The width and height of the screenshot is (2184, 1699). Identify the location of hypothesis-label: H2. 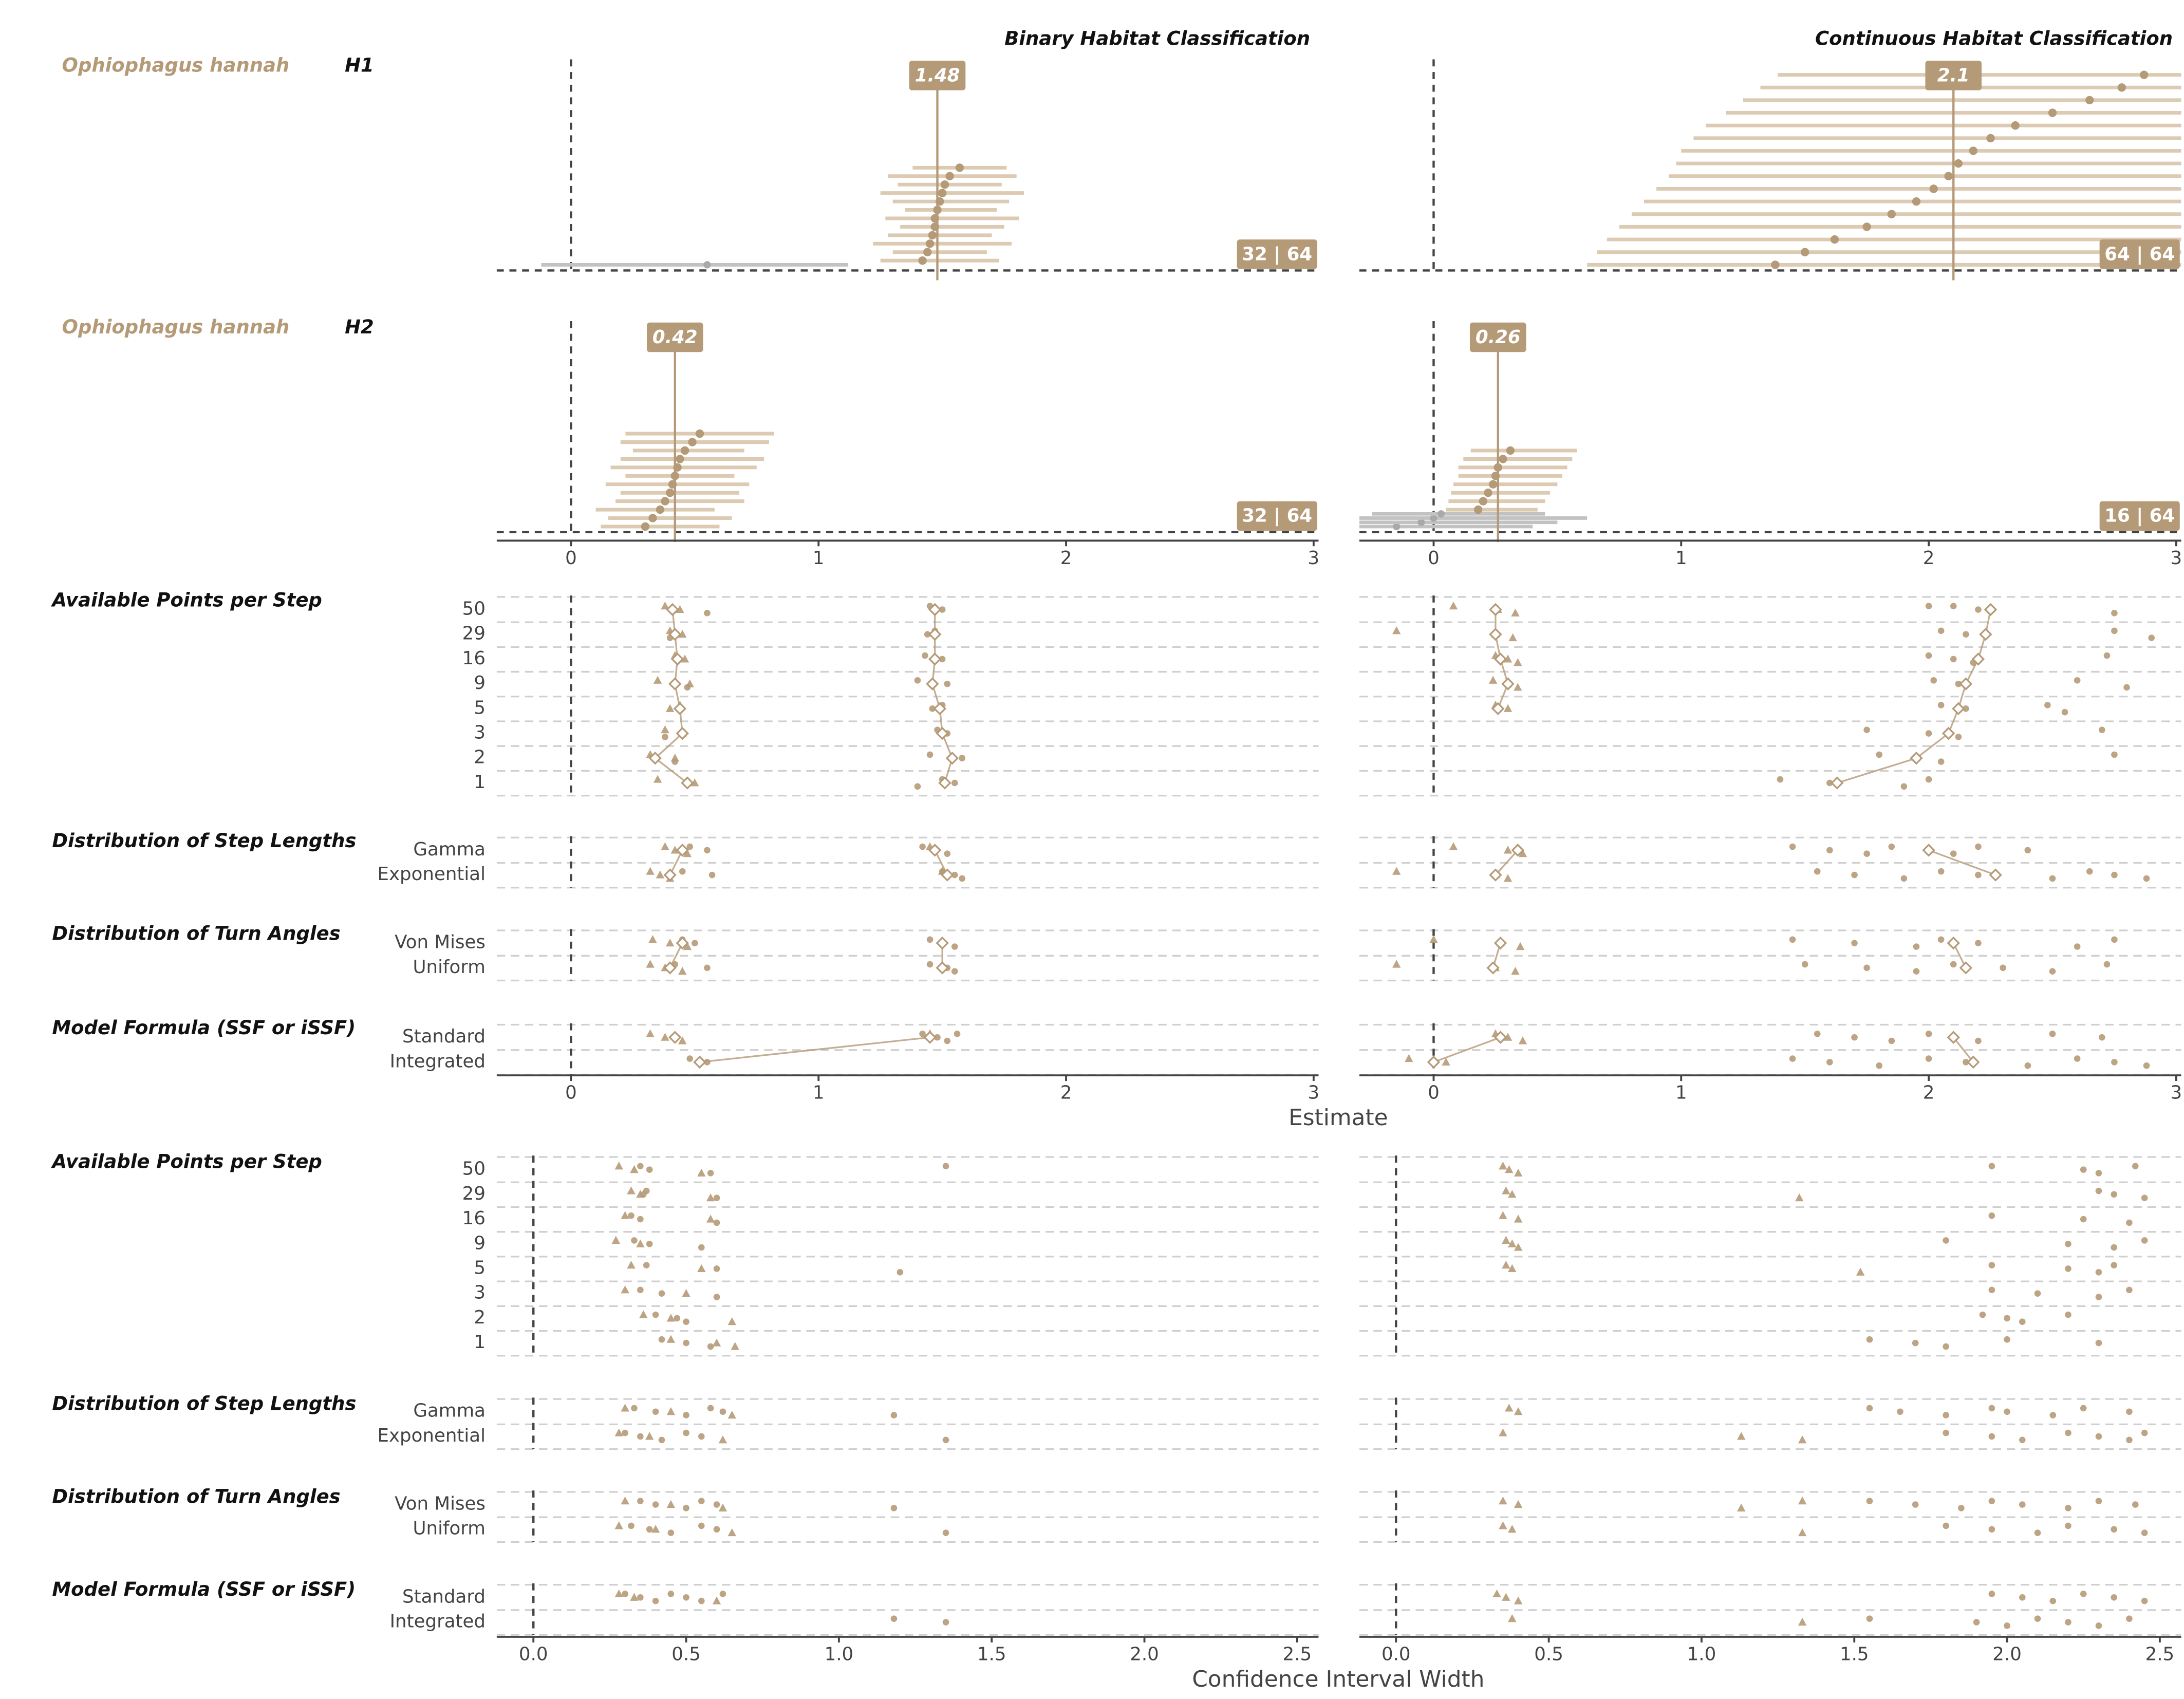
(359, 327).